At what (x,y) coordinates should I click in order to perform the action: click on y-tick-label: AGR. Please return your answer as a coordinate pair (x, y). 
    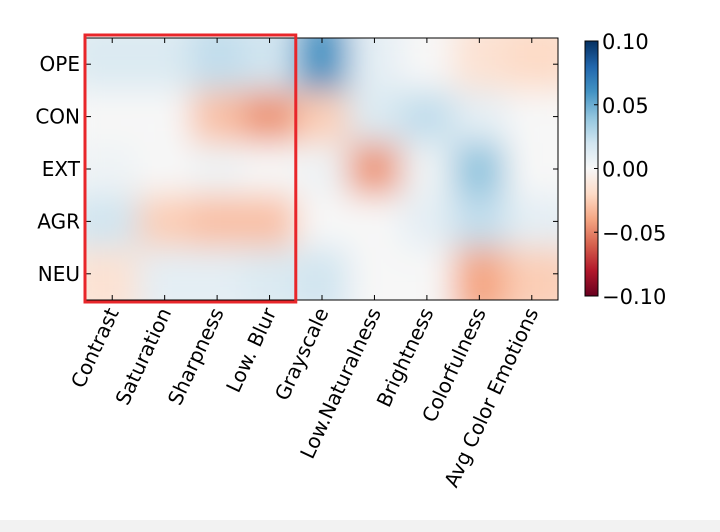
    Looking at the image, I should click on (58, 221).